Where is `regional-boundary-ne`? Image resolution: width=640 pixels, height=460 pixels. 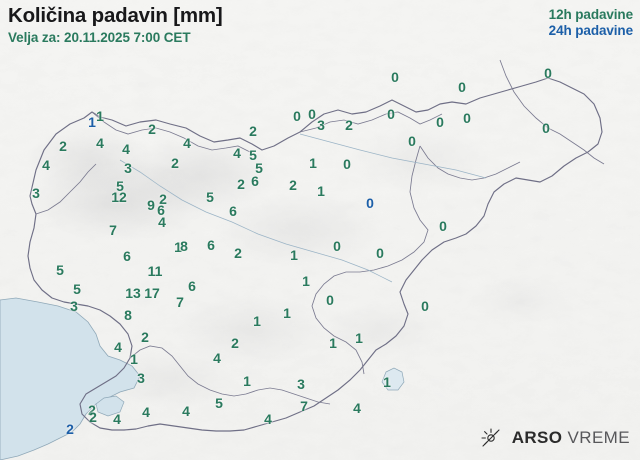
regional-boundary-ne is located at coordinates (371, 122).